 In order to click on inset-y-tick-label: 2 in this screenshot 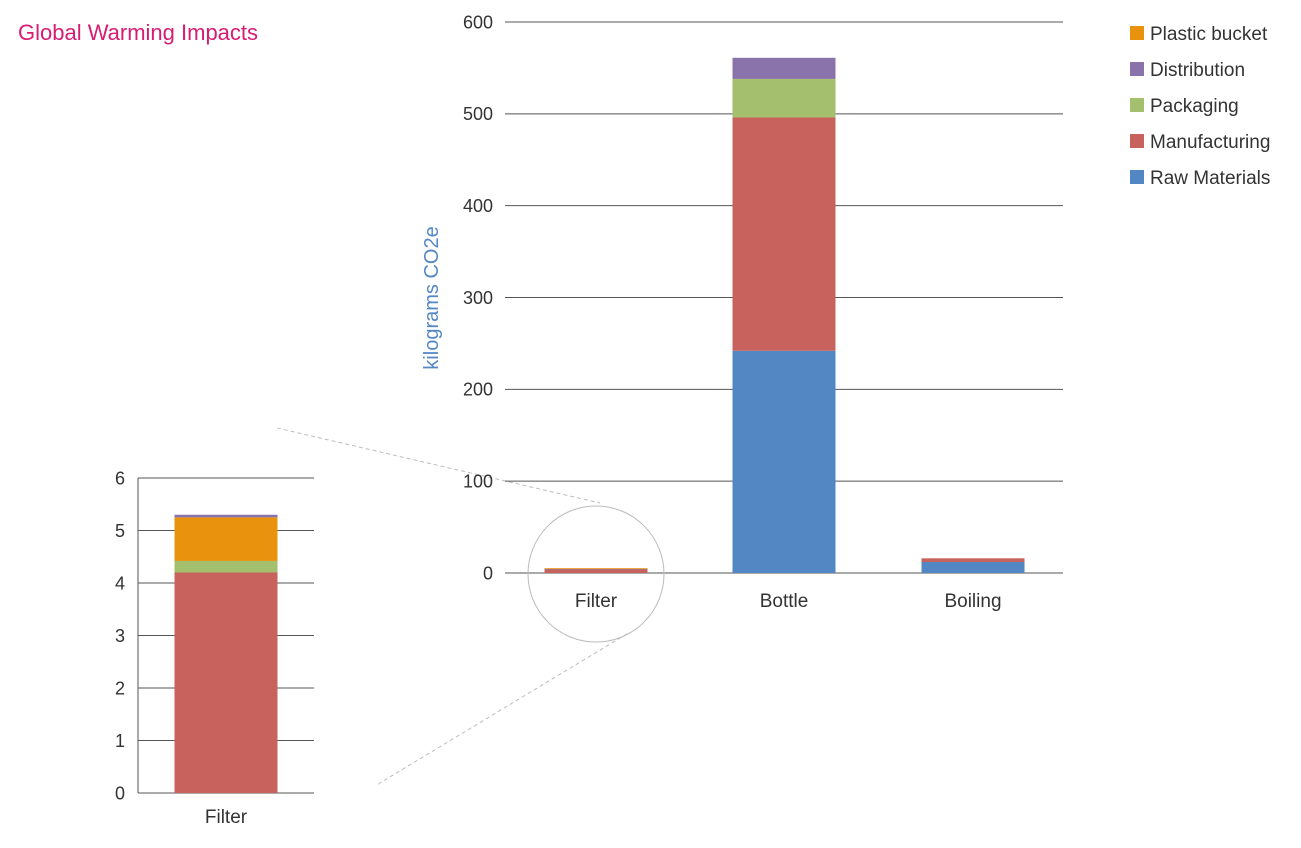, I will do `click(120, 688)`.